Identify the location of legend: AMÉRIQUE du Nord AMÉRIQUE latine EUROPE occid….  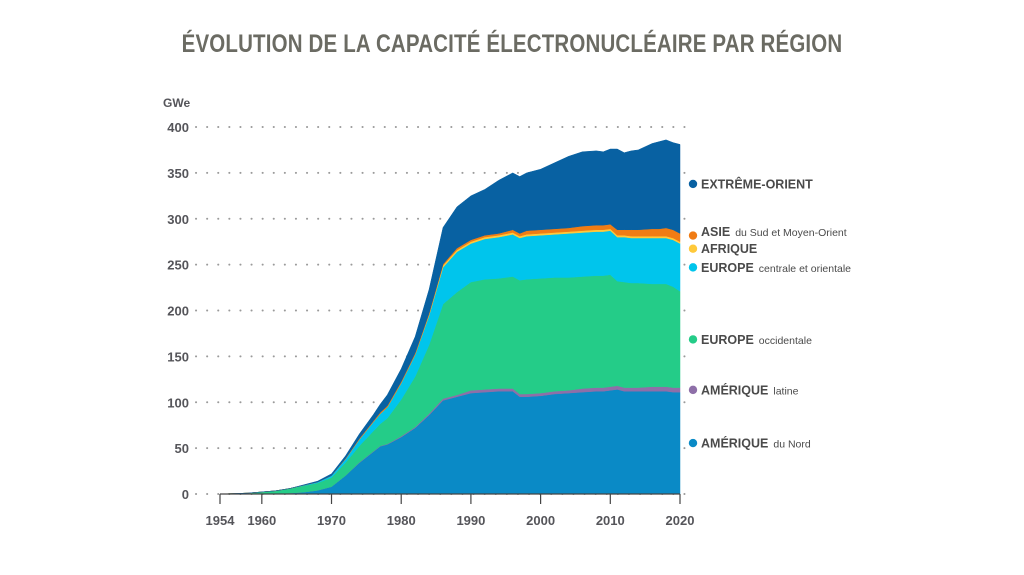
(769, 313).